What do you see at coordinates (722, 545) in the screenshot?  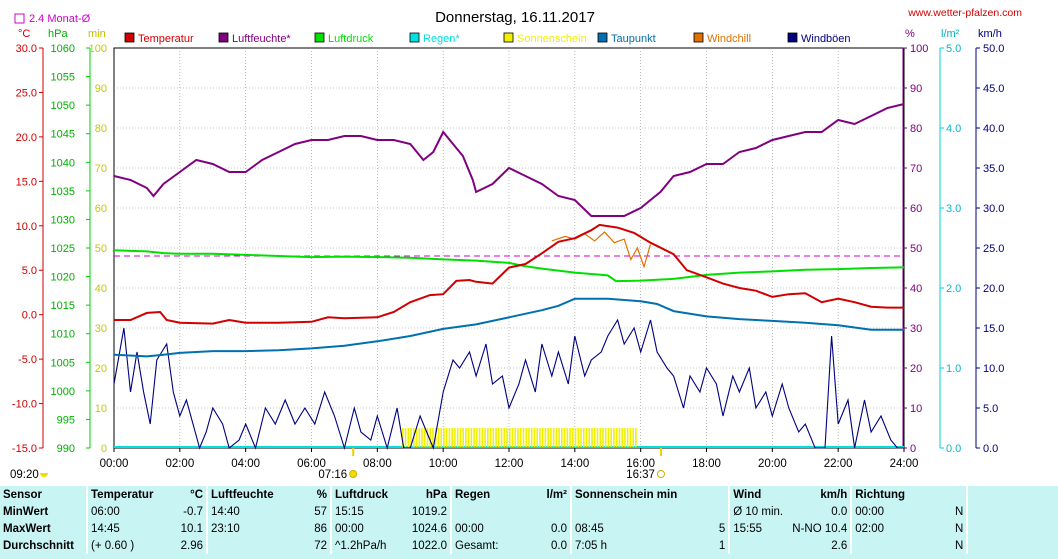 I see `stats-cell-s-val: 1` at bounding box center [722, 545].